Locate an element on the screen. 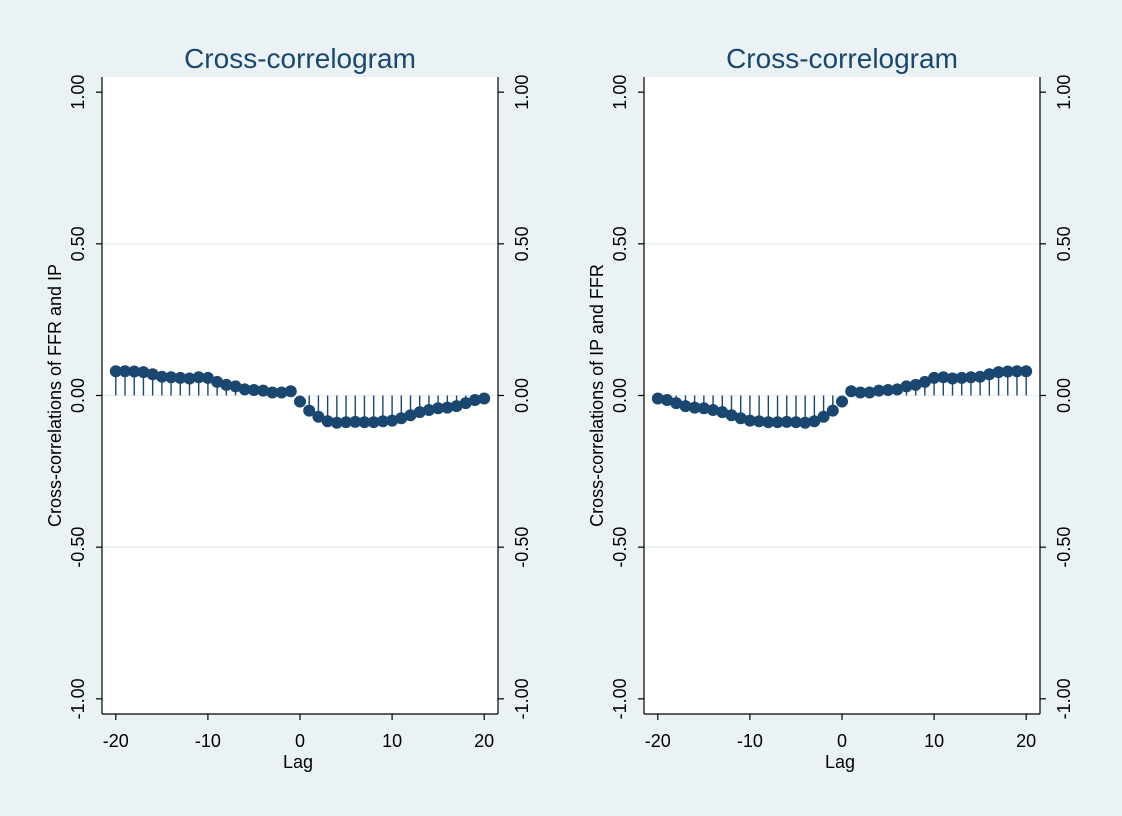  y-tick-label-right: 0.00 is located at coordinates (1064, 395).